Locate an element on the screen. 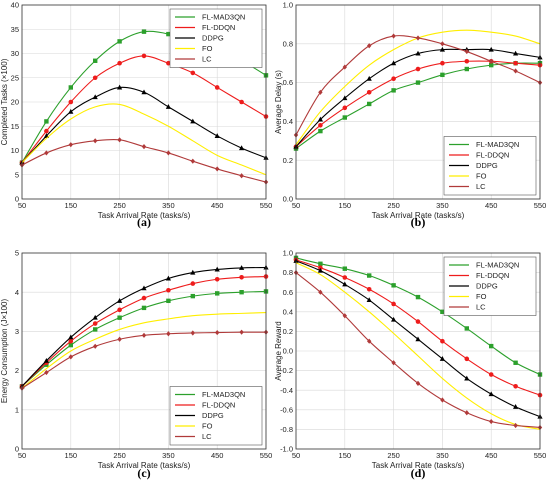  y-tick-label: 0.4 is located at coordinates (288, 311).